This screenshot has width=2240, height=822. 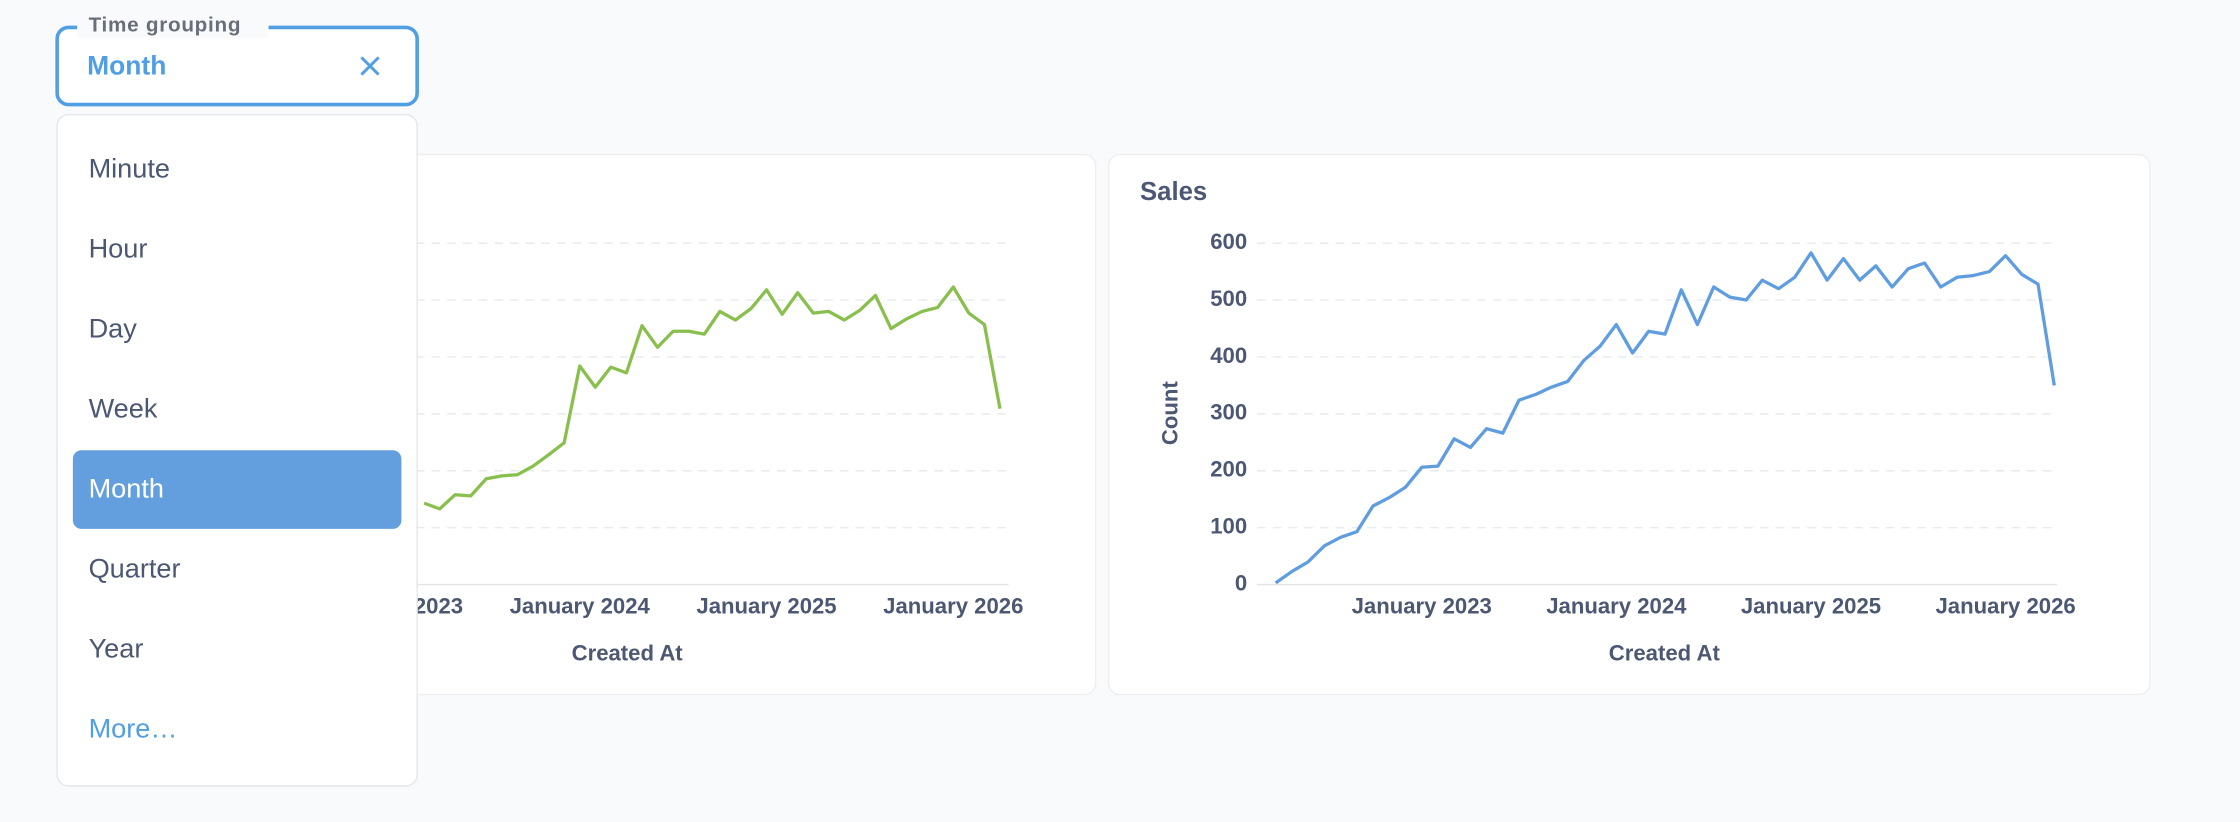 I want to click on y-axis-label: Count, so click(x=1169, y=413).